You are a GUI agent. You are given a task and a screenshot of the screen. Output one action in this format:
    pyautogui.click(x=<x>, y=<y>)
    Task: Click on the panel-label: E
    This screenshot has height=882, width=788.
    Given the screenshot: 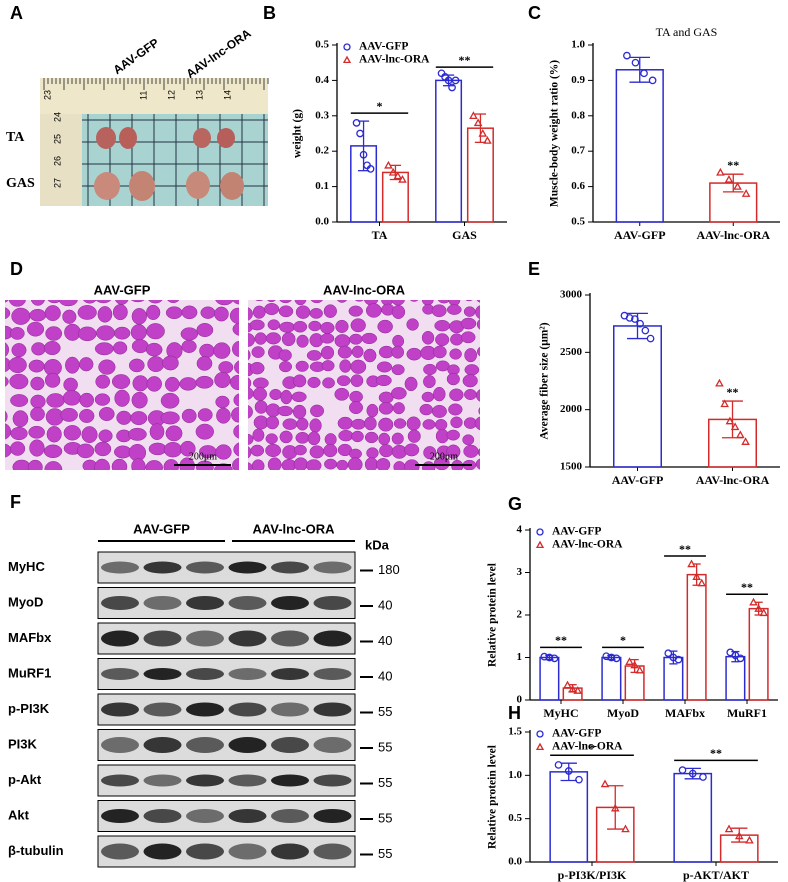 What is the action you would take?
    pyautogui.click(x=534, y=269)
    